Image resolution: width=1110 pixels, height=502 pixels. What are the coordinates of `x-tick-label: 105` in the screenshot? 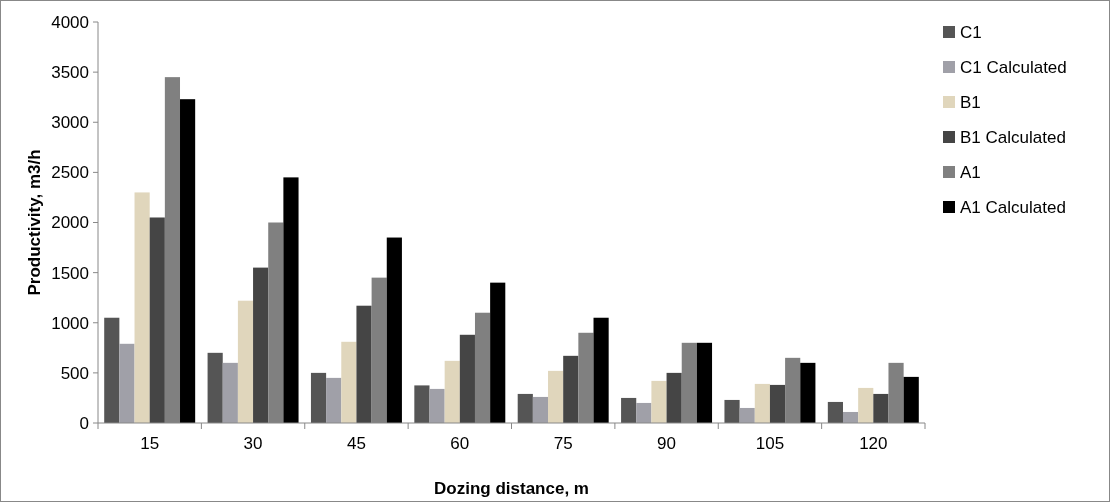 It's located at (770, 443).